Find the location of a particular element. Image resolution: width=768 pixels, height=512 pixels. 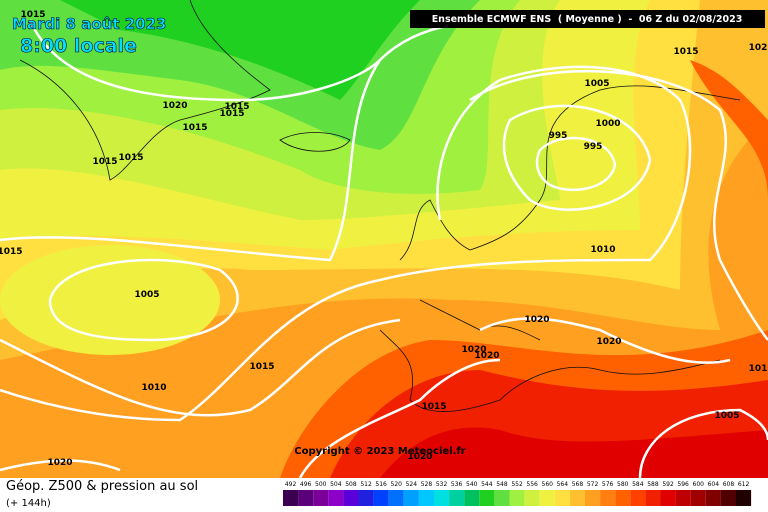

scale-label: 500 is located at coordinates (321, 484).